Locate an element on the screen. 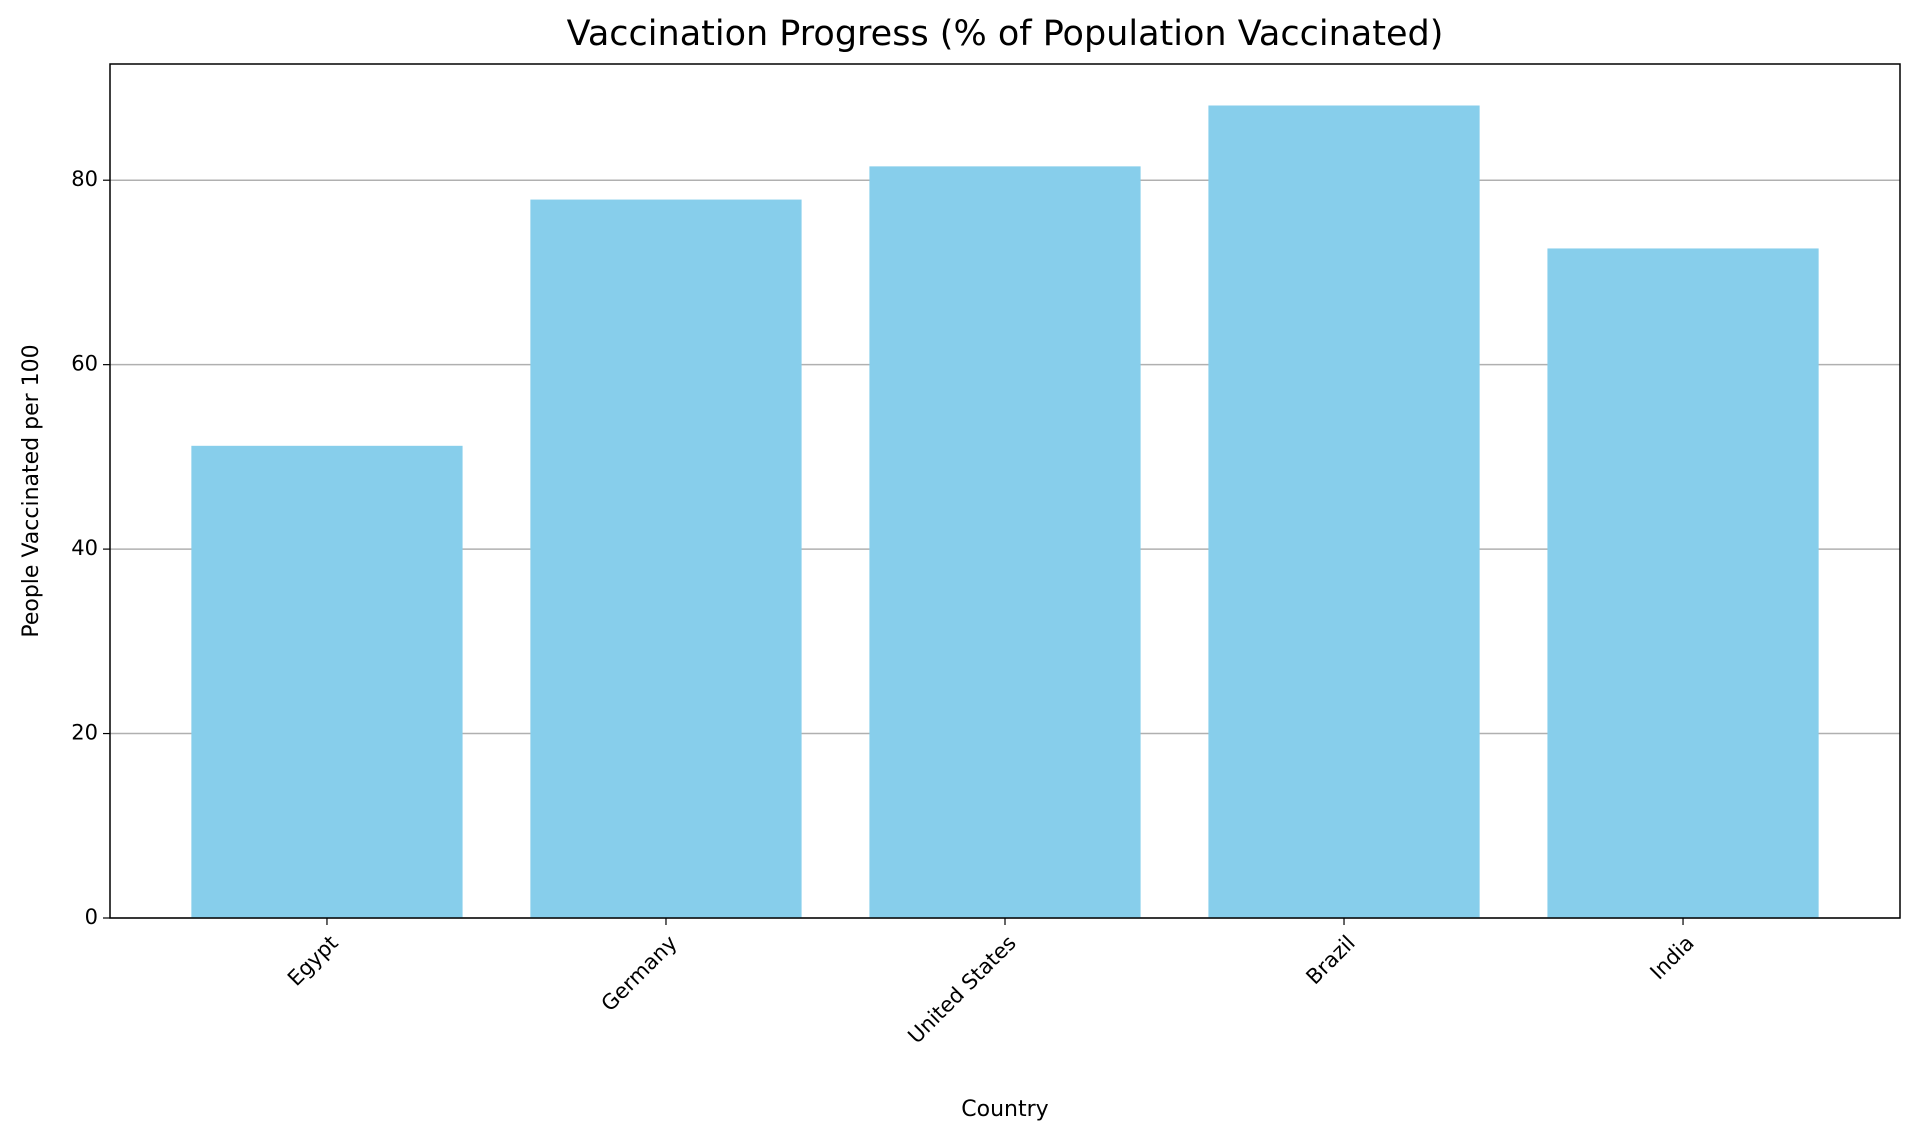 This screenshot has width=1920, height=1144. y-tick-label: 20 is located at coordinates (84, 733).